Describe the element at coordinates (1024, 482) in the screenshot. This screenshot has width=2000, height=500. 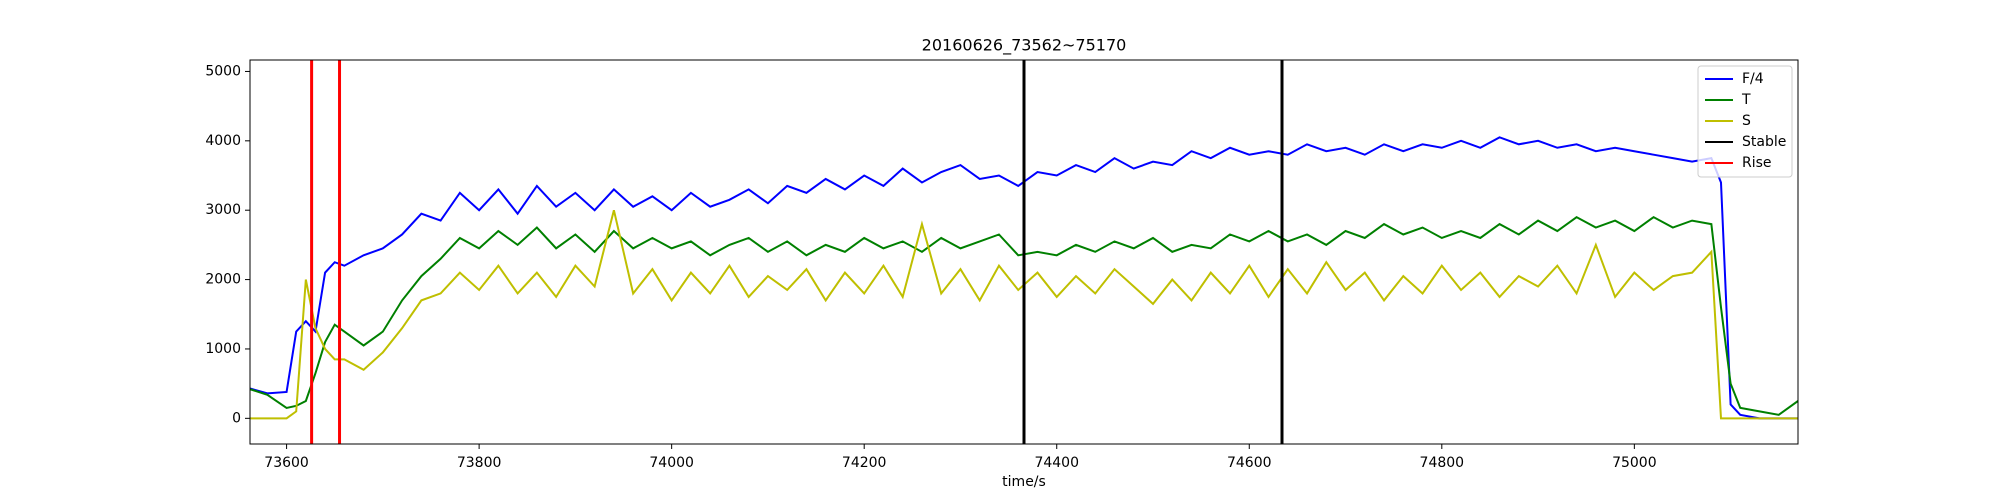
I see `x-axis-label: time/s` at that location.